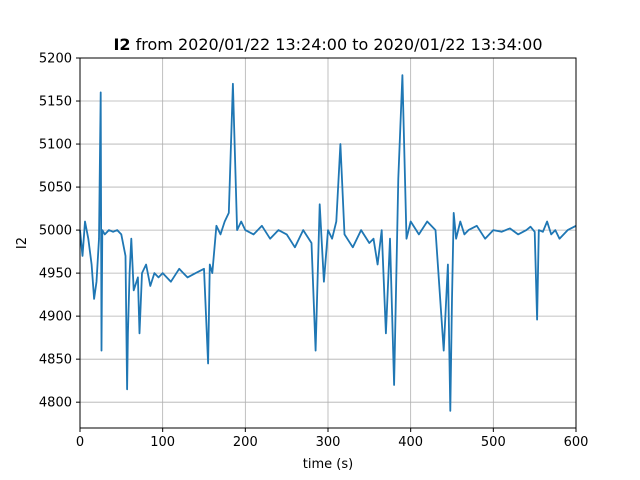  Describe the element at coordinates (55, 360) in the screenshot. I see `y-tick-label: 4850` at that location.